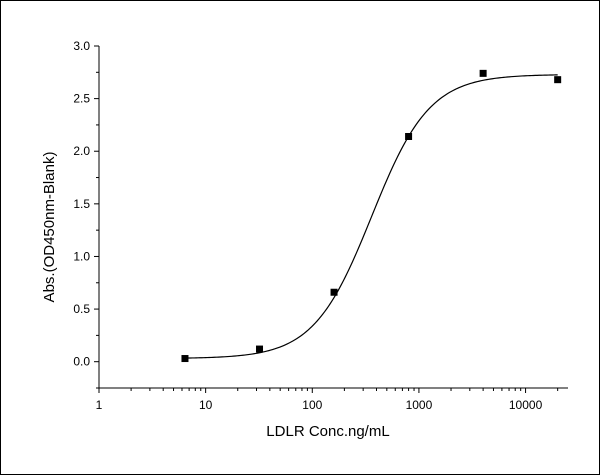 This screenshot has height=475, width=600. Describe the element at coordinates (206, 405) in the screenshot. I see `x-tick-label: 10` at that location.